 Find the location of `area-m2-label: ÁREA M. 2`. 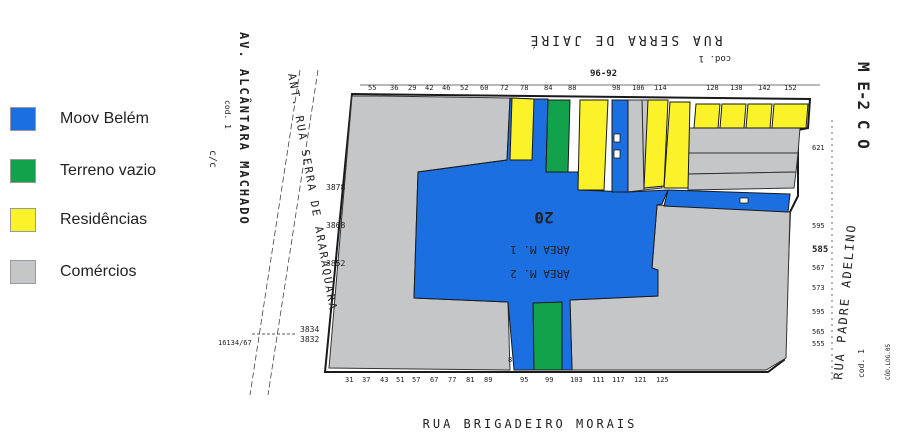

area-m2-label: ÁREA M. 2 is located at coordinates (540, 273).